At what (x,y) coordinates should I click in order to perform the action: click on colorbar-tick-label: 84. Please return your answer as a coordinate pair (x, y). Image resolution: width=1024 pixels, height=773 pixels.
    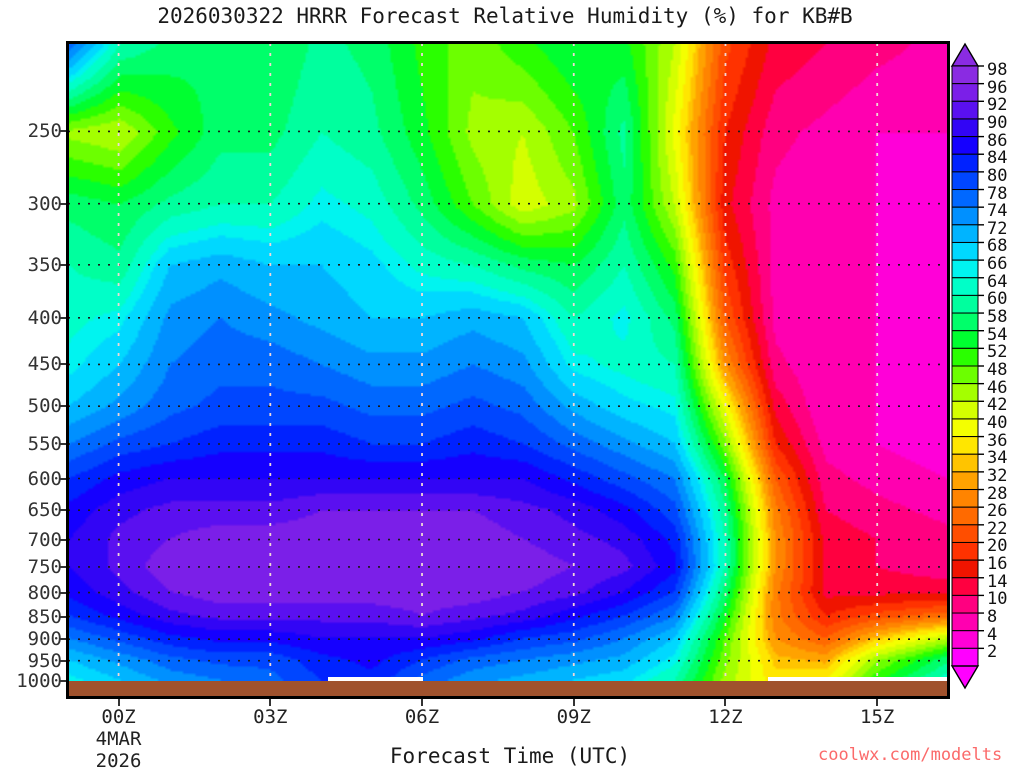
    Looking at the image, I should click on (997, 158).